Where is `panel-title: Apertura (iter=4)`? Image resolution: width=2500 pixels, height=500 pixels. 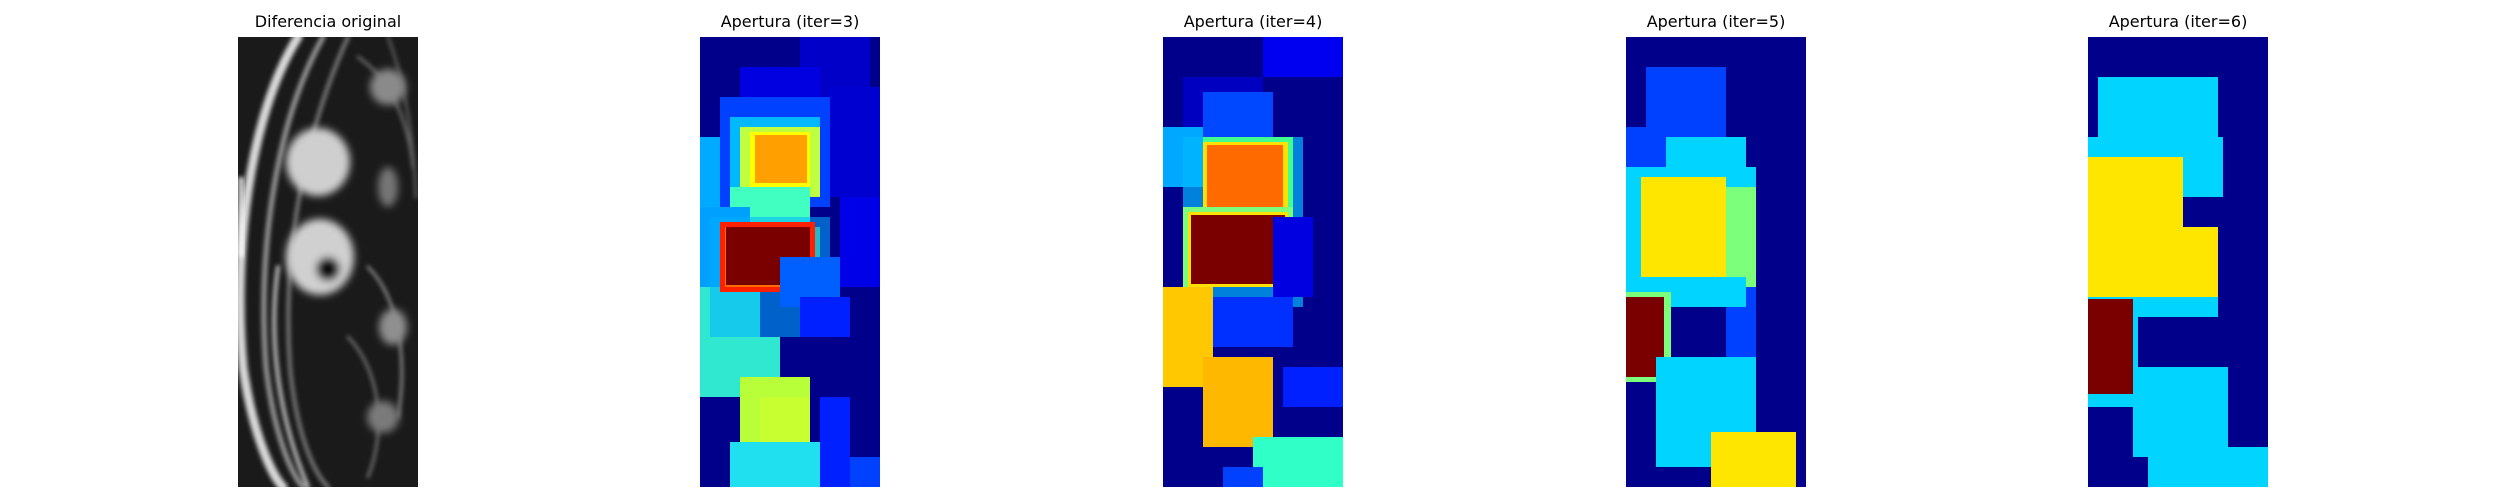 panel-title: Apertura (iter=4) is located at coordinates (1253, 21).